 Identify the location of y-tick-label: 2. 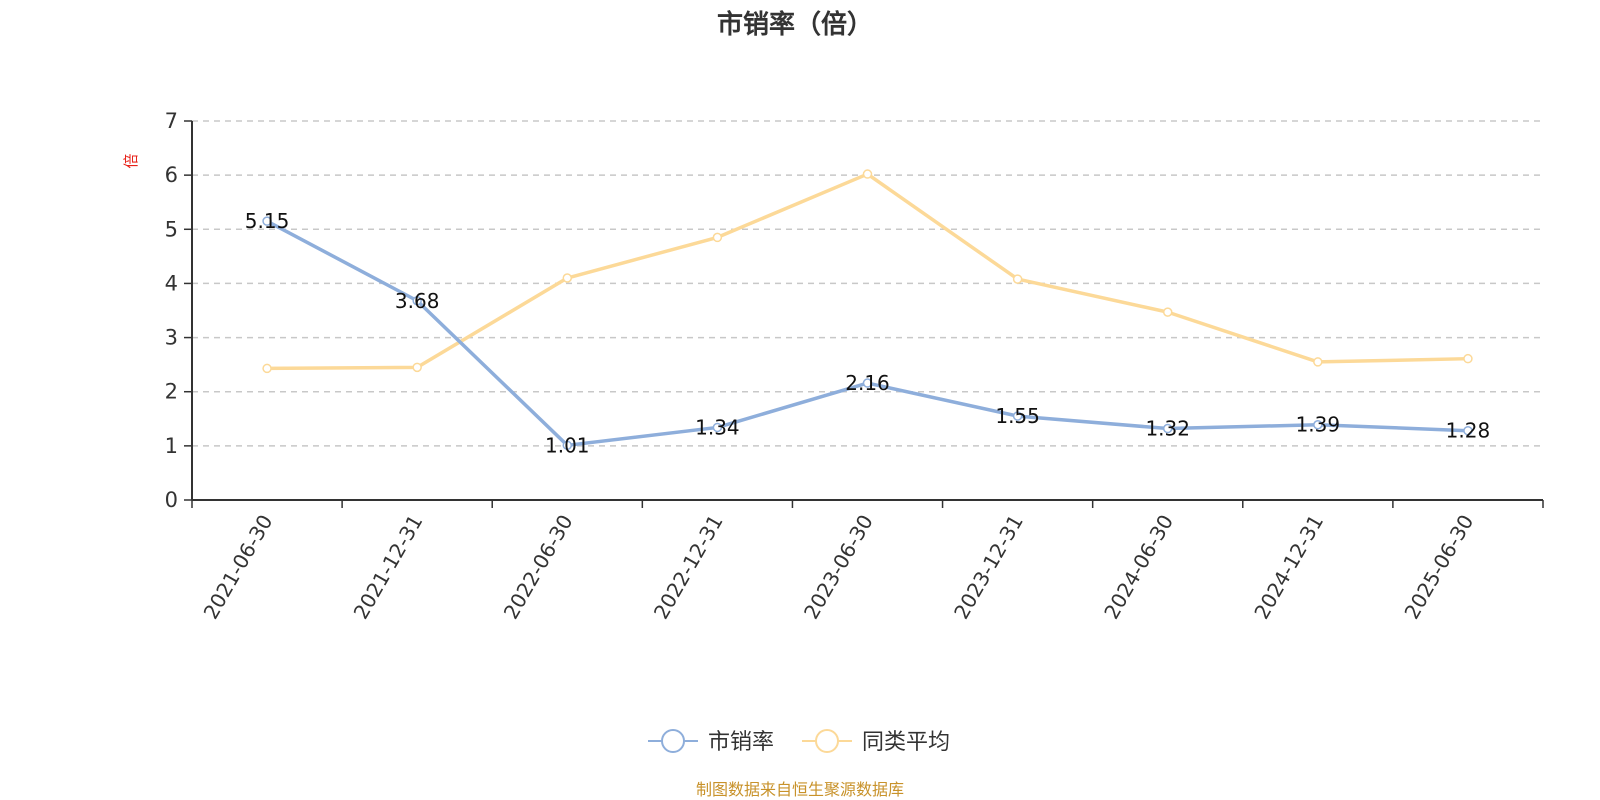
(171, 392).